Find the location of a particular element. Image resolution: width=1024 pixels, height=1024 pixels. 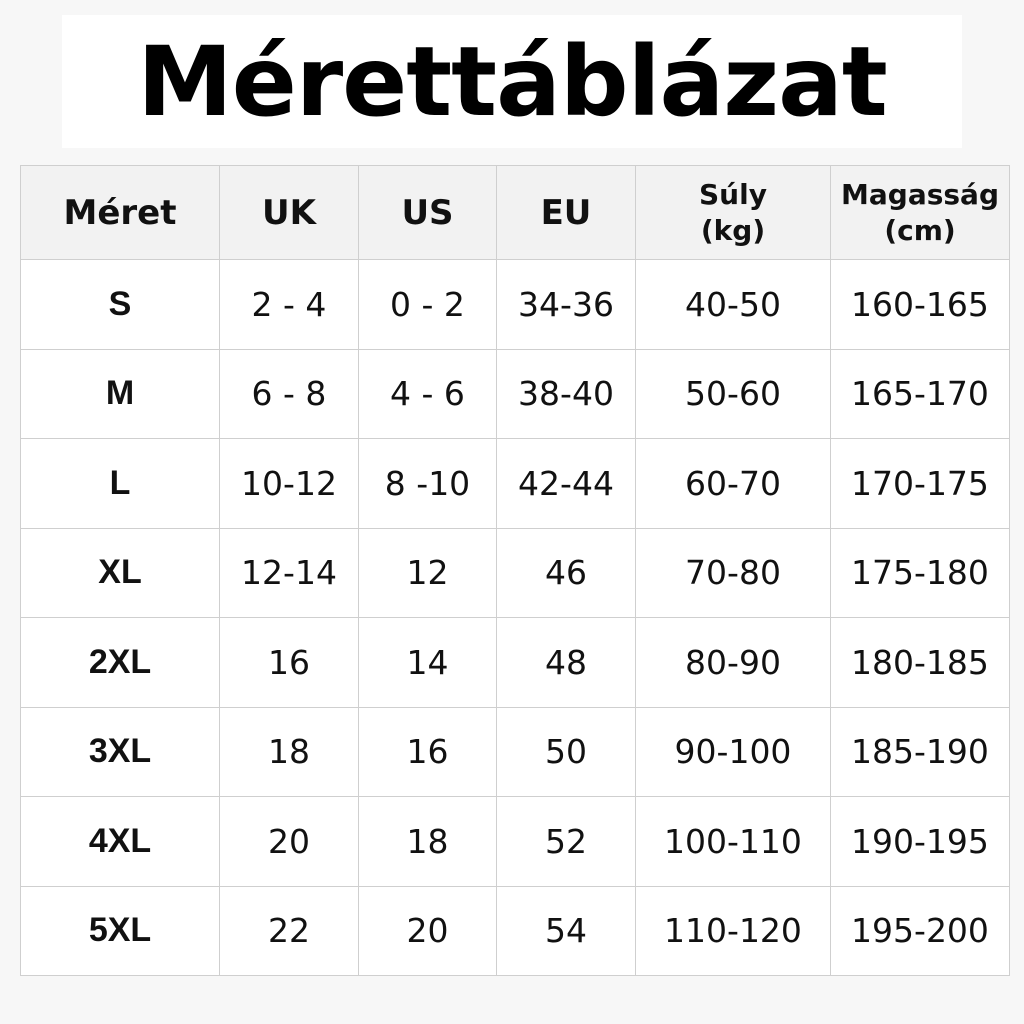

table-row: 5XL 22 20 54 110-120 195-200 is located at coordinates (515, 930).